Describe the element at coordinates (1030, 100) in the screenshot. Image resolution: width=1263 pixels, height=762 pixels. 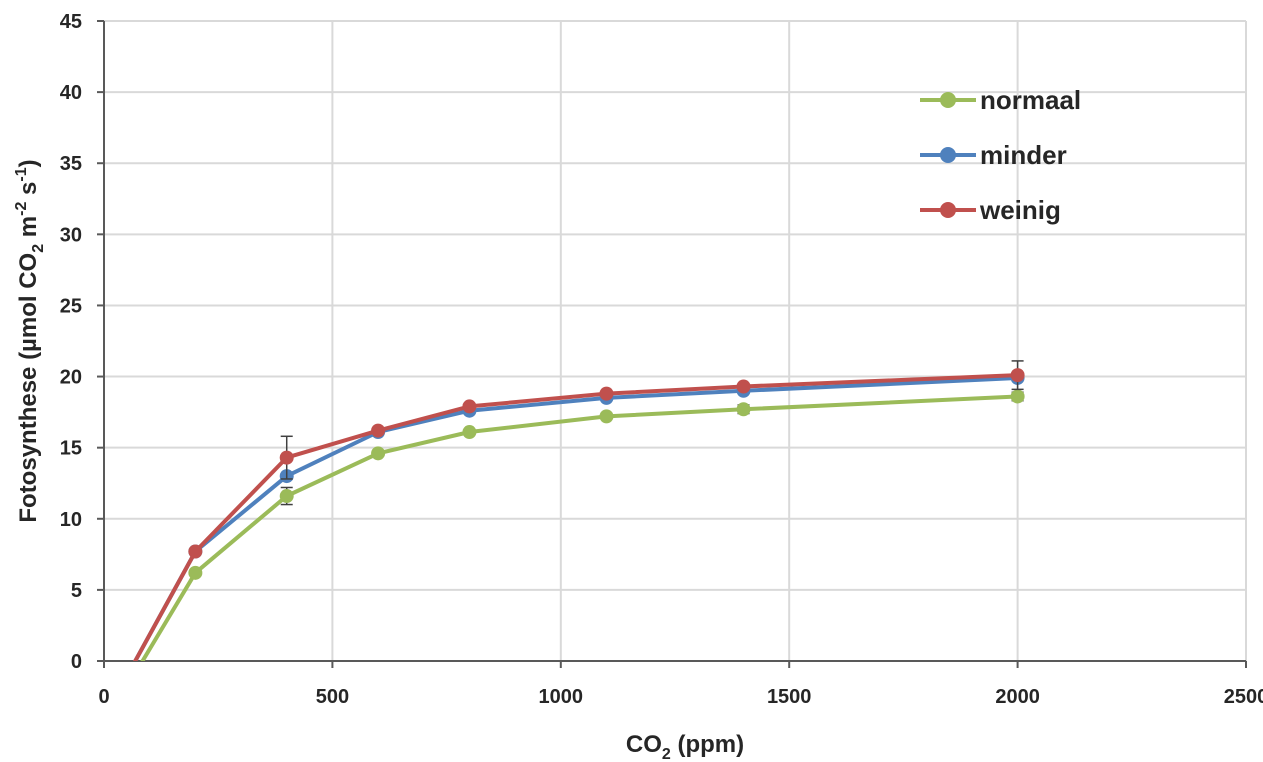
I see `legend-label: normaal` at that location.